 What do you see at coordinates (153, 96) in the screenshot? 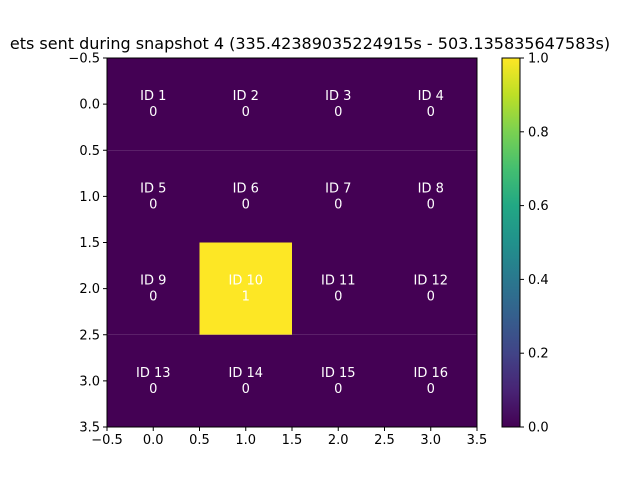
I see `cell-id-label: ID 1` at bounding box center [153, 96].